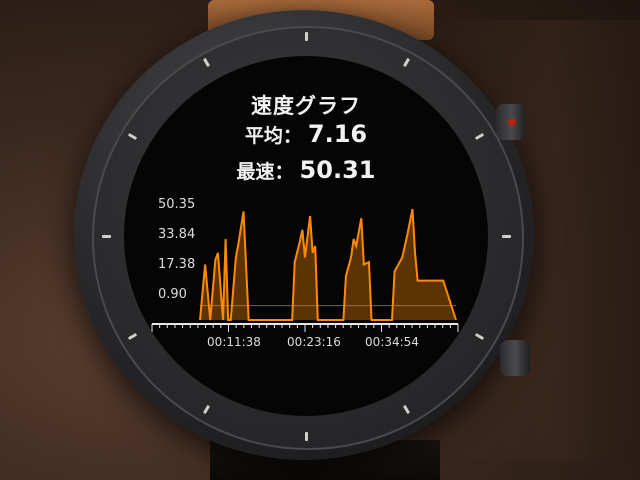 This screenshot has width=640, height=480. I want to click on max-speed-row: 最速： 50.31, so click(306, 170).